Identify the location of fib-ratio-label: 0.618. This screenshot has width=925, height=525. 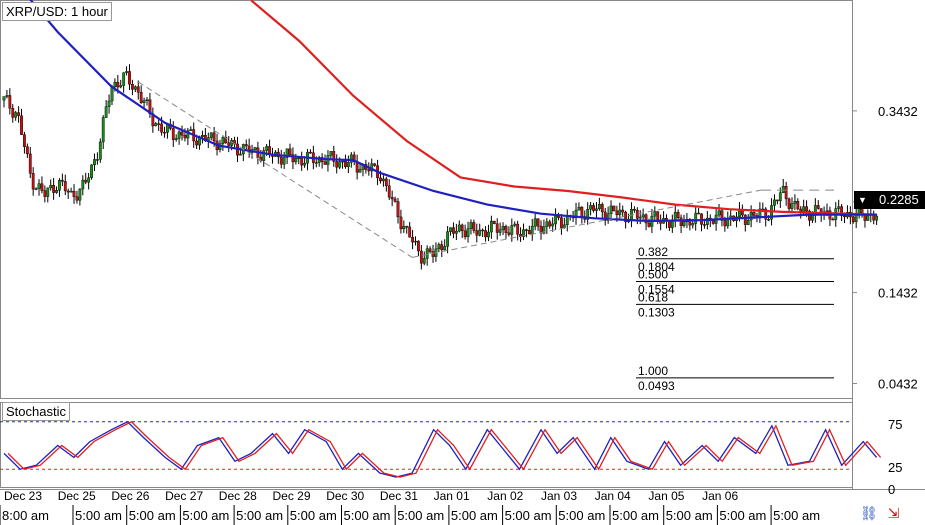
(653, 297).